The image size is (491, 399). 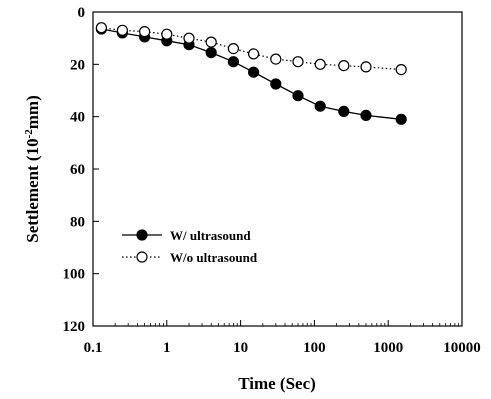 I want to click on y-tick-label: 0, so click(x=82, y=13).